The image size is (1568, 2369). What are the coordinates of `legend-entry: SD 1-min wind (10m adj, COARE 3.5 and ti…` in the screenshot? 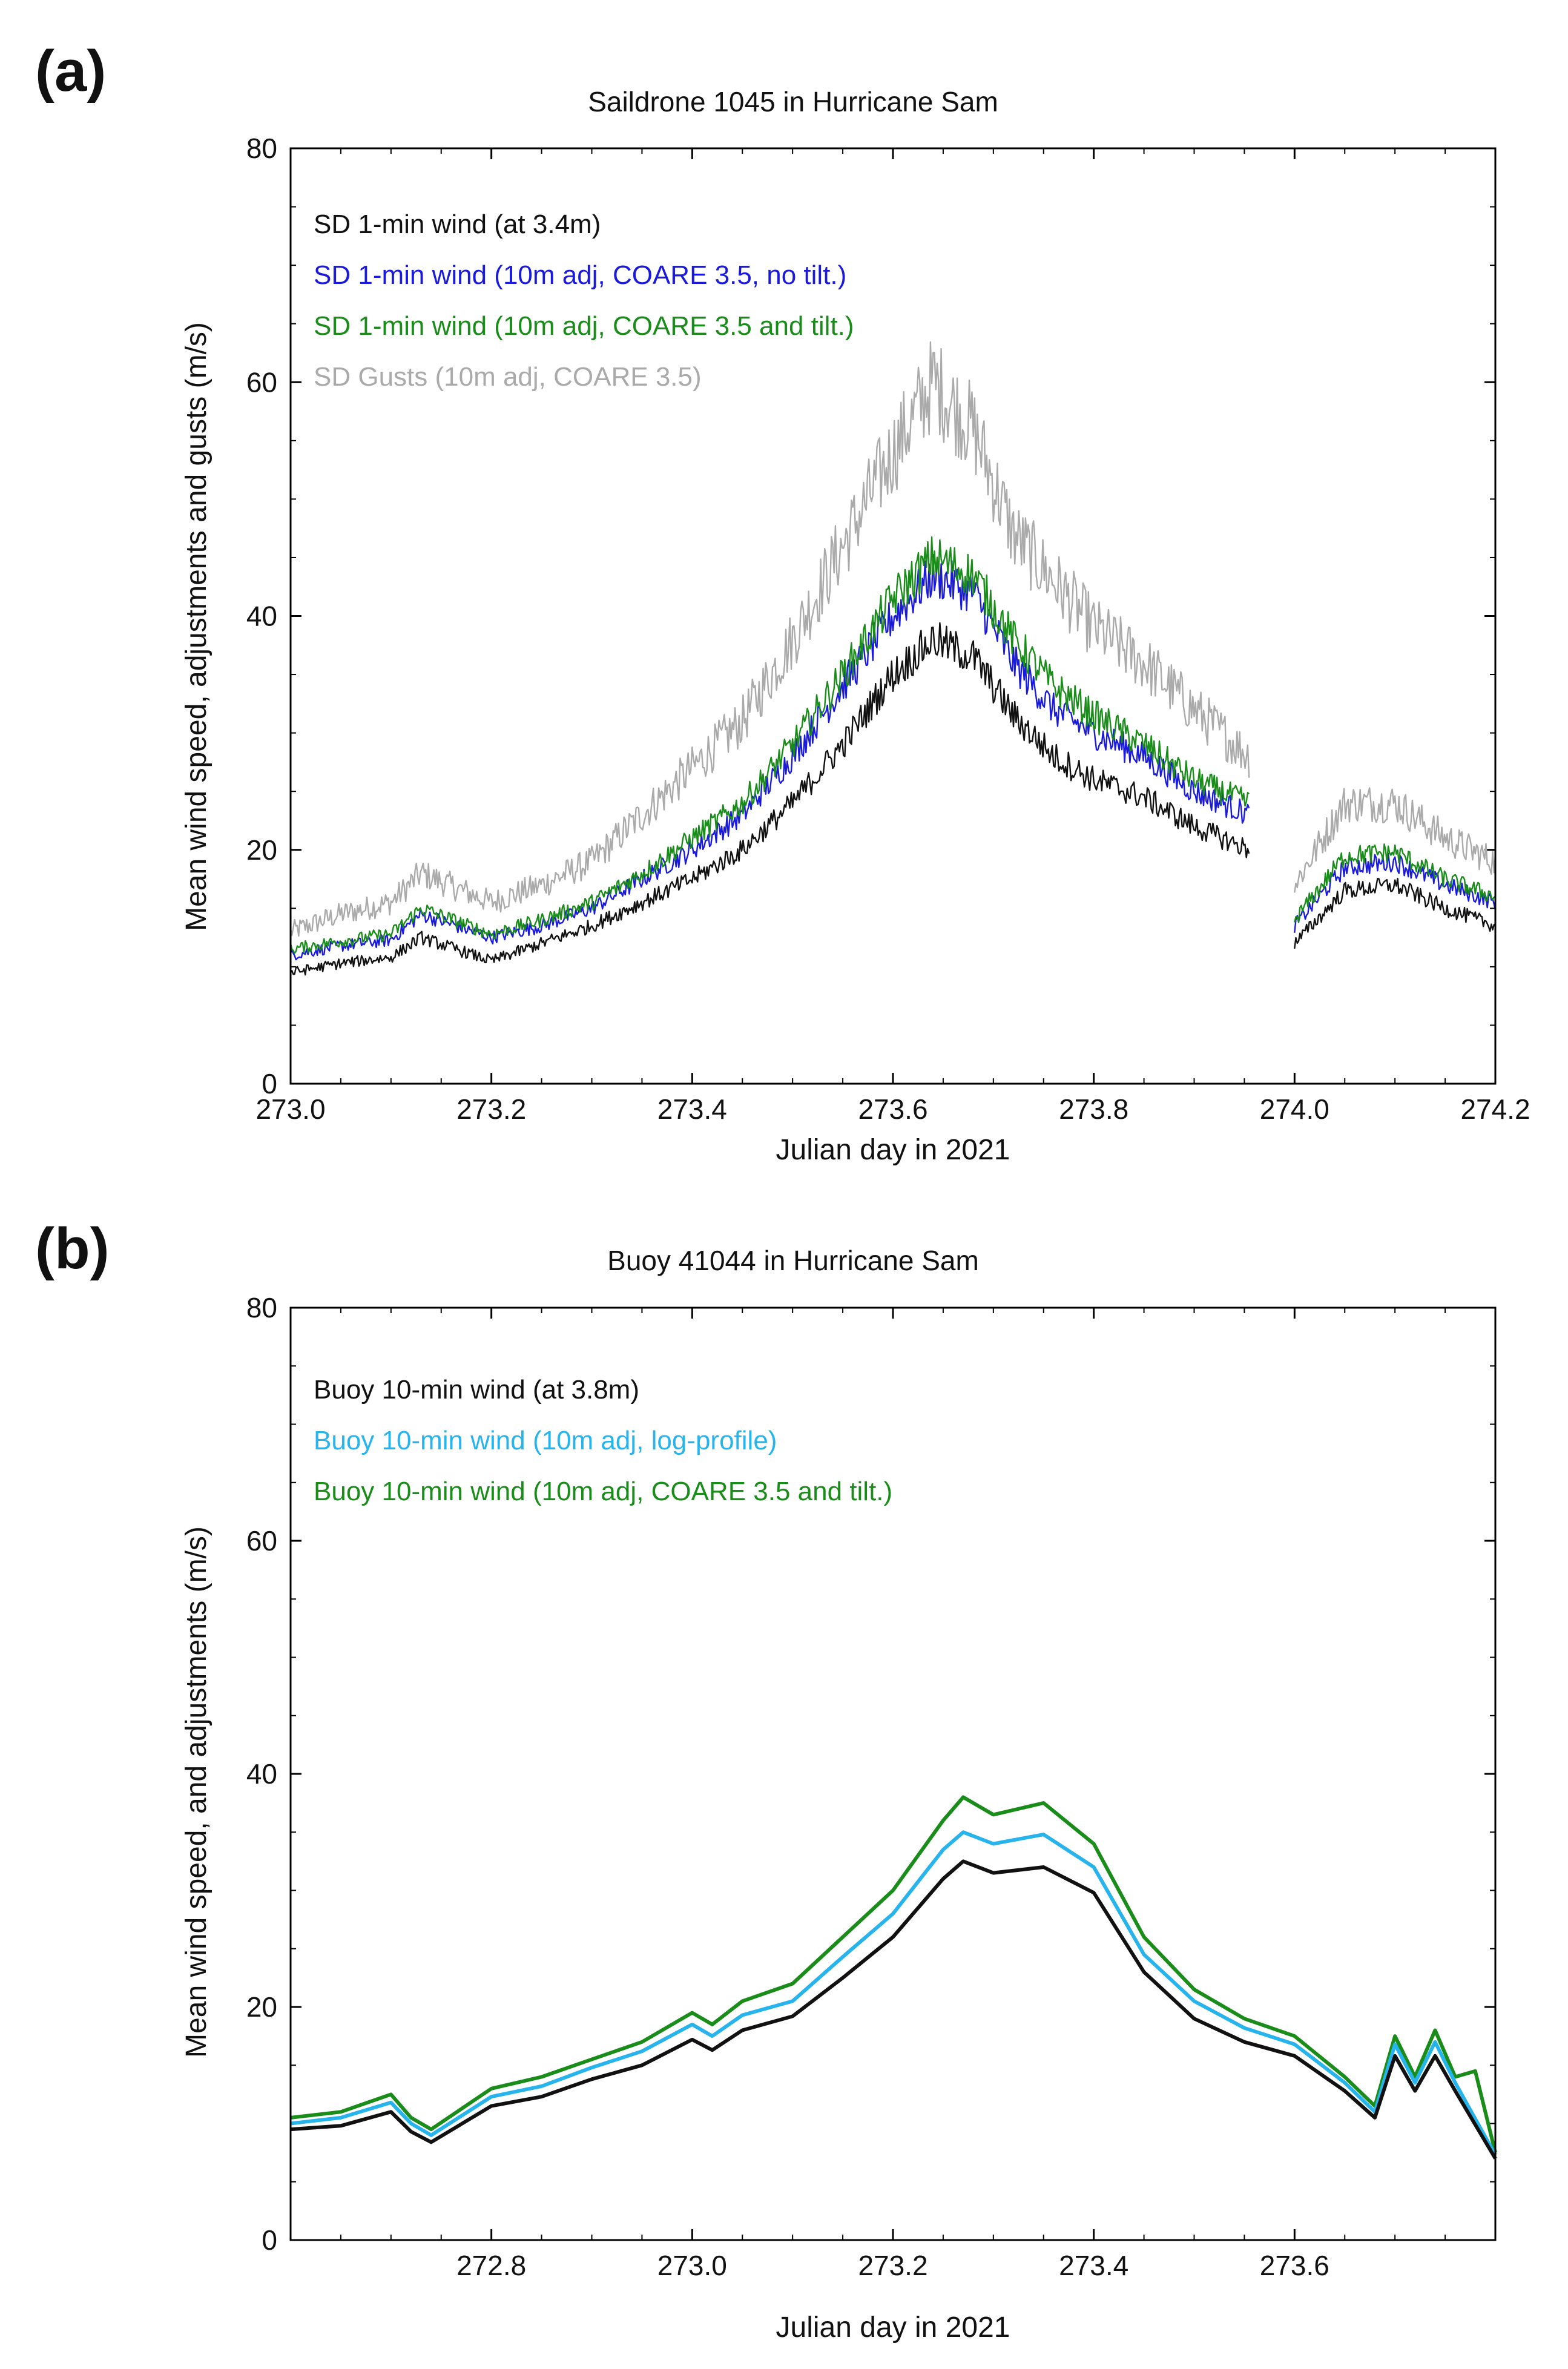 It's located at (584, 326).